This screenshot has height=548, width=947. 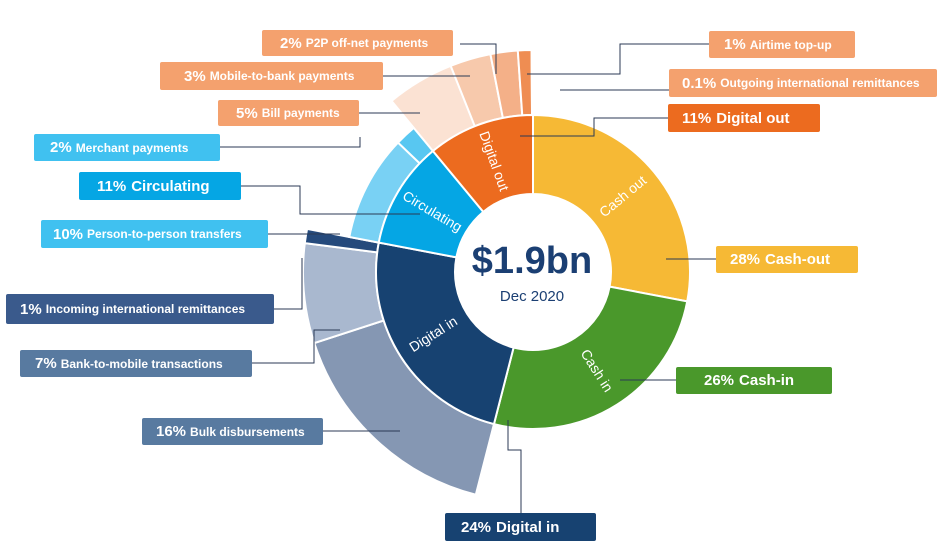 I want to click on inner-slice-digital-out, so click(x=482, y=163).